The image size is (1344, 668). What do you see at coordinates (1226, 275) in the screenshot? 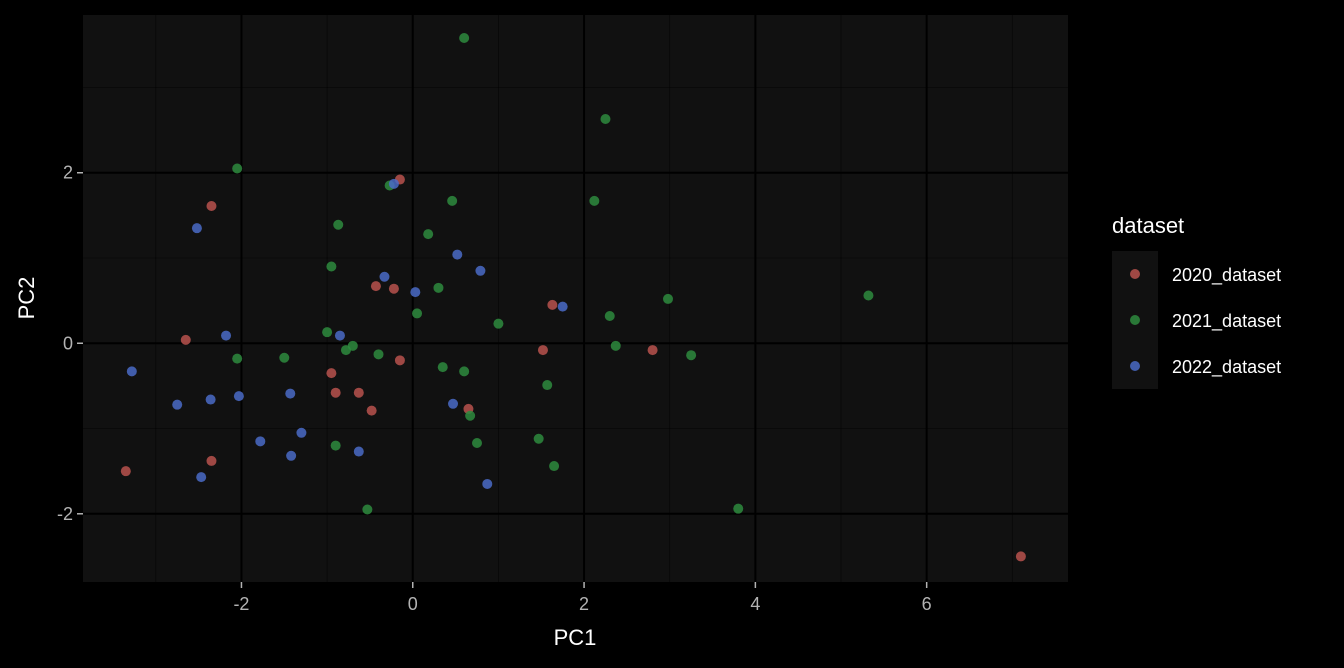
I see `legend-label: 2020_dataset` at bounding box center [1226, 275].